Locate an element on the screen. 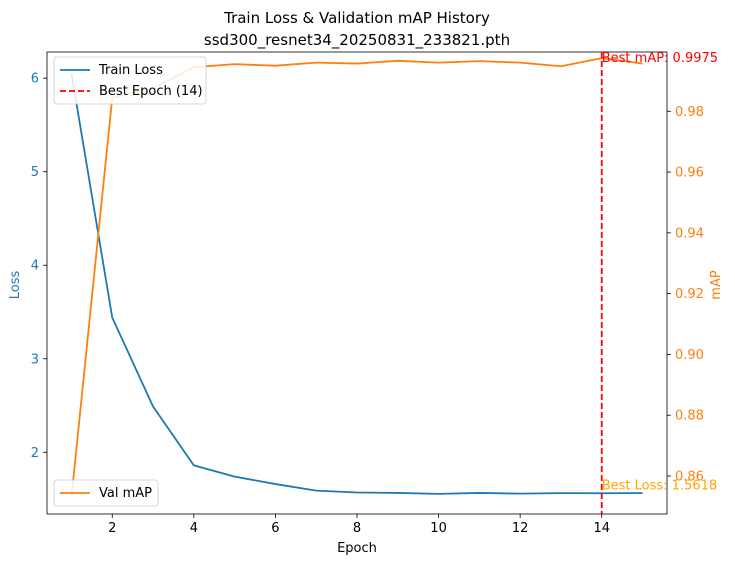 This screenshot has width=735, height=567. legend-train-loss-label: Train Loss is located at coordinates (130, 70).